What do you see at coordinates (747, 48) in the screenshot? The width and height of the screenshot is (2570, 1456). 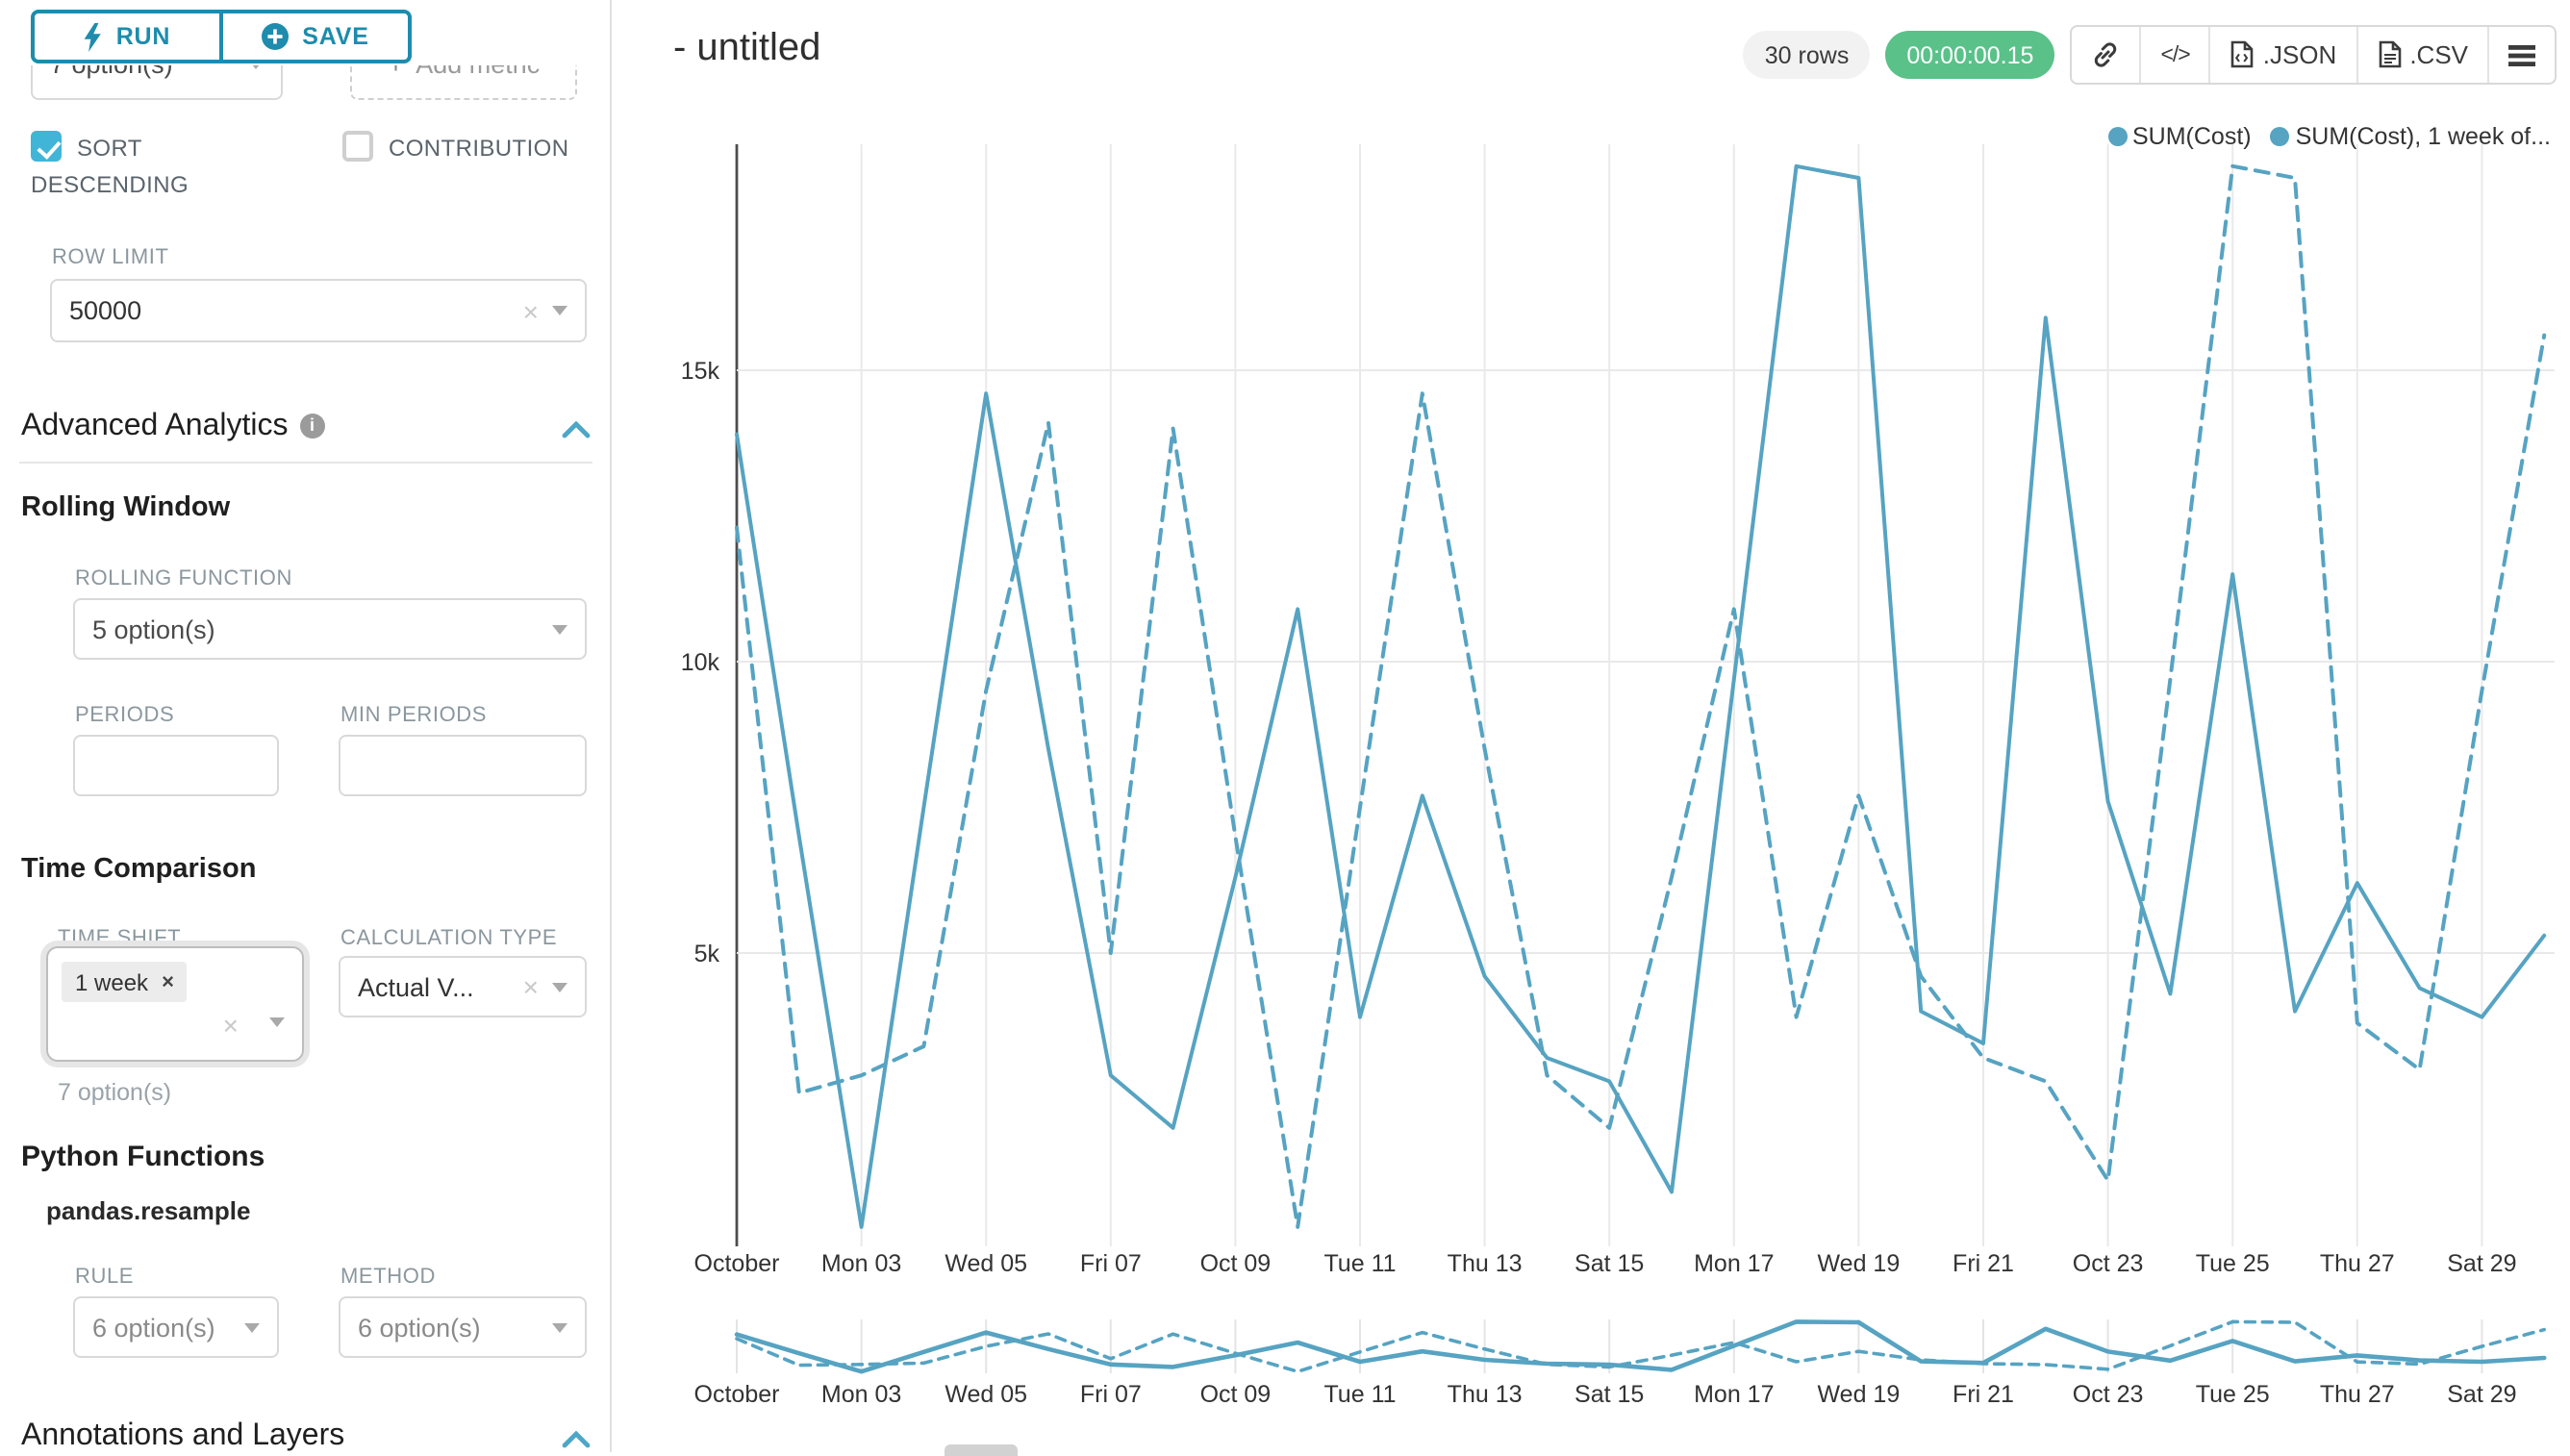 I see `chart-title: - untitled` at bounding box center [747, 48].